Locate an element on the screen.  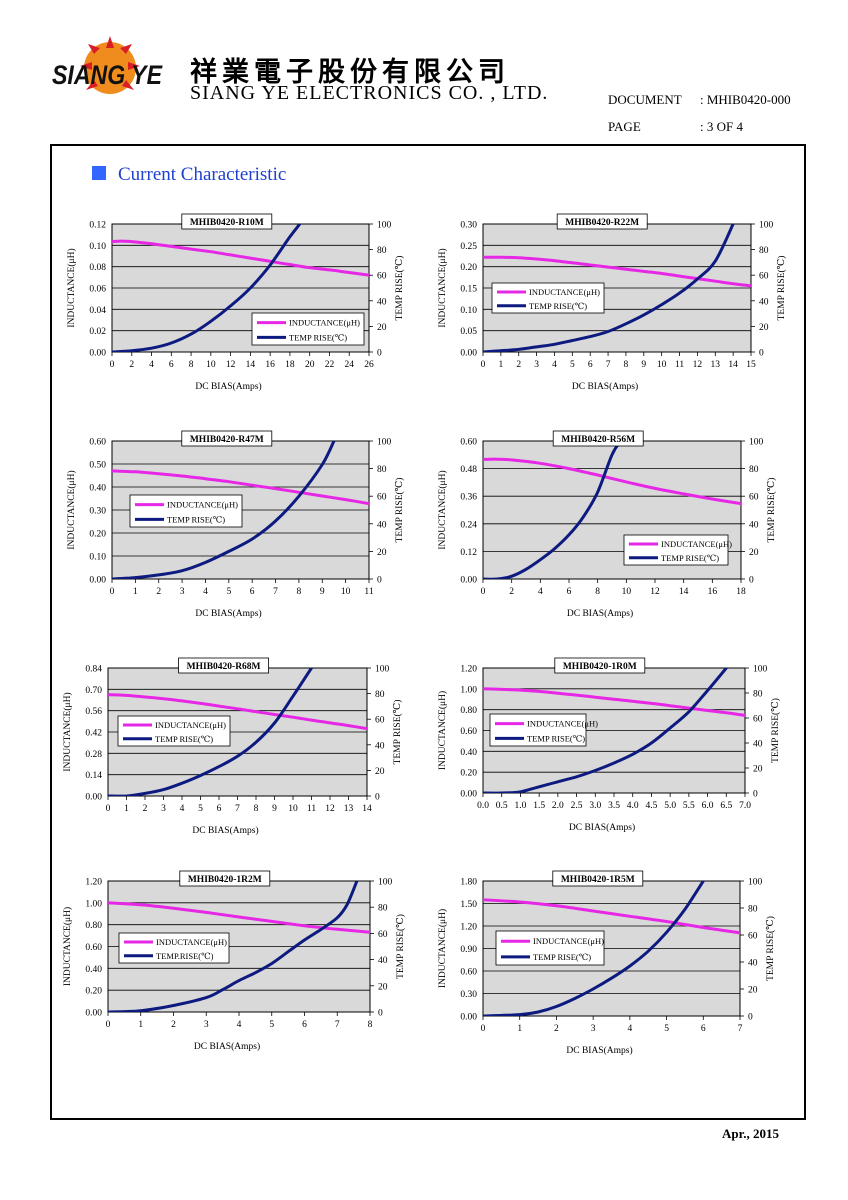
x-tick-label: 5.5 is located at coordinates (689, 806).